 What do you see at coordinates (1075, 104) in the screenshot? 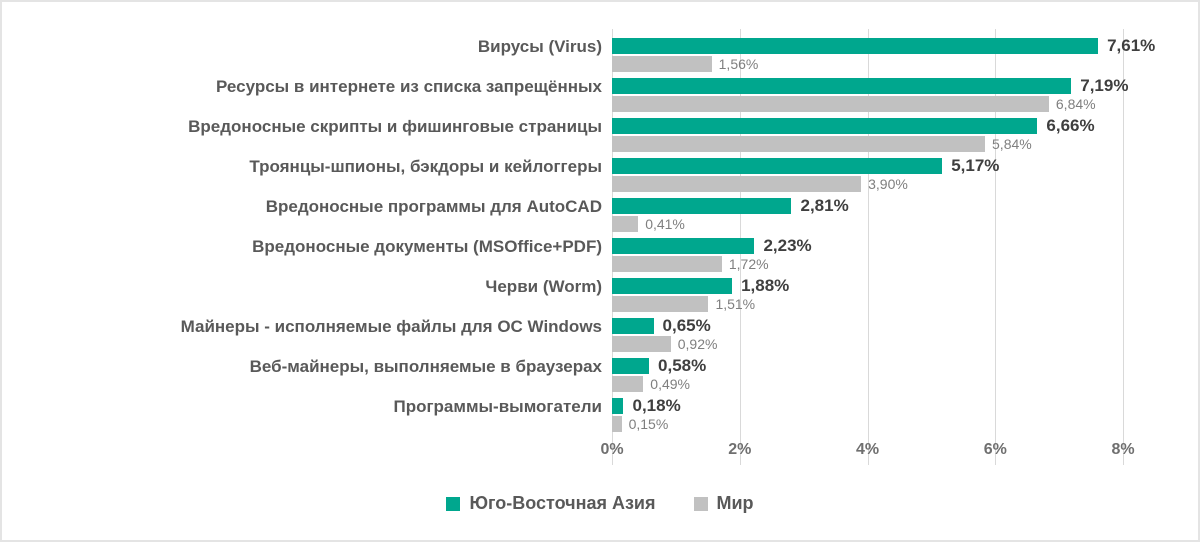
I see `bar-value-label: 6,84%` at bounding box center [1075, 104].